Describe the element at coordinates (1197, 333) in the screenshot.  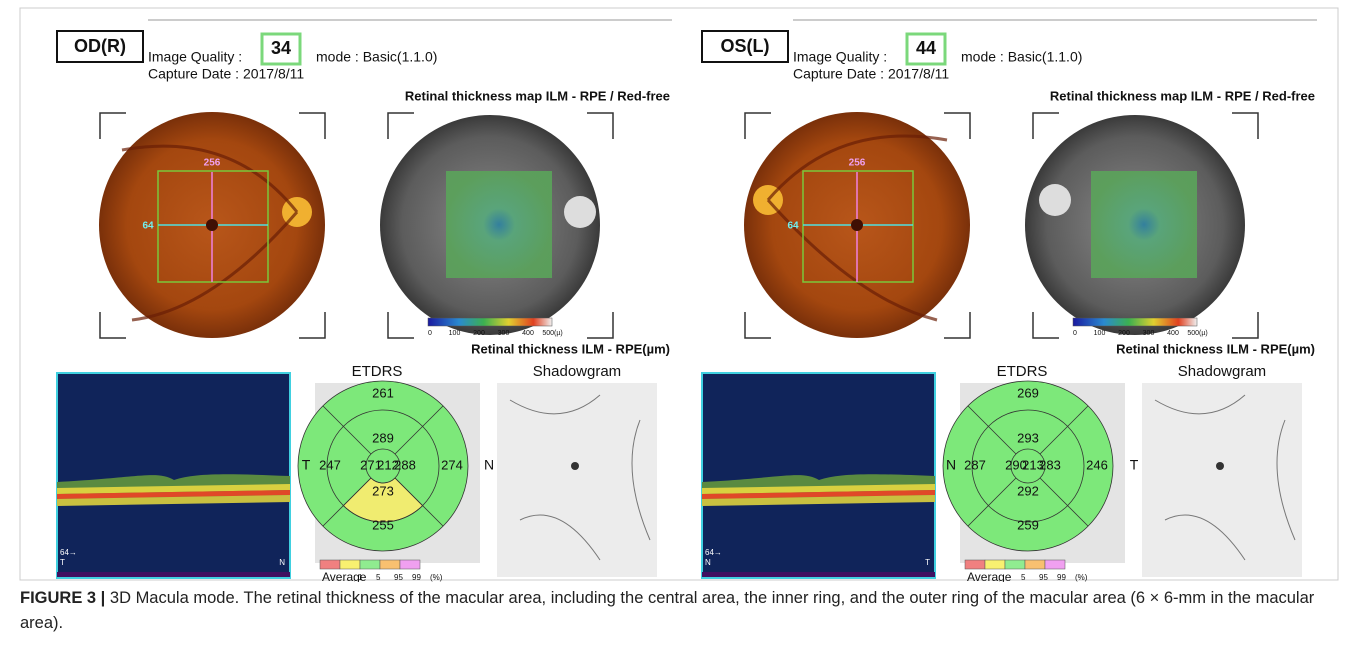
I see `colorbar-tick: 500(µ)` at that location.